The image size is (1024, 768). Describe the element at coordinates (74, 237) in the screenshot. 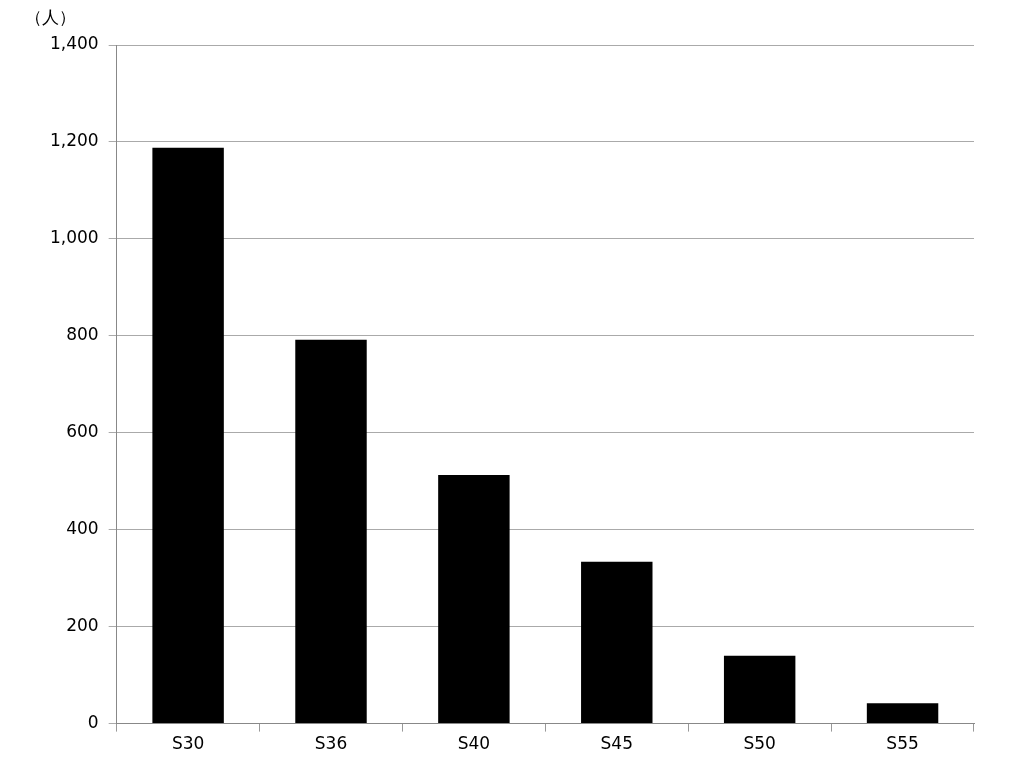

I see `y-tick-label: 1,000` at that location.